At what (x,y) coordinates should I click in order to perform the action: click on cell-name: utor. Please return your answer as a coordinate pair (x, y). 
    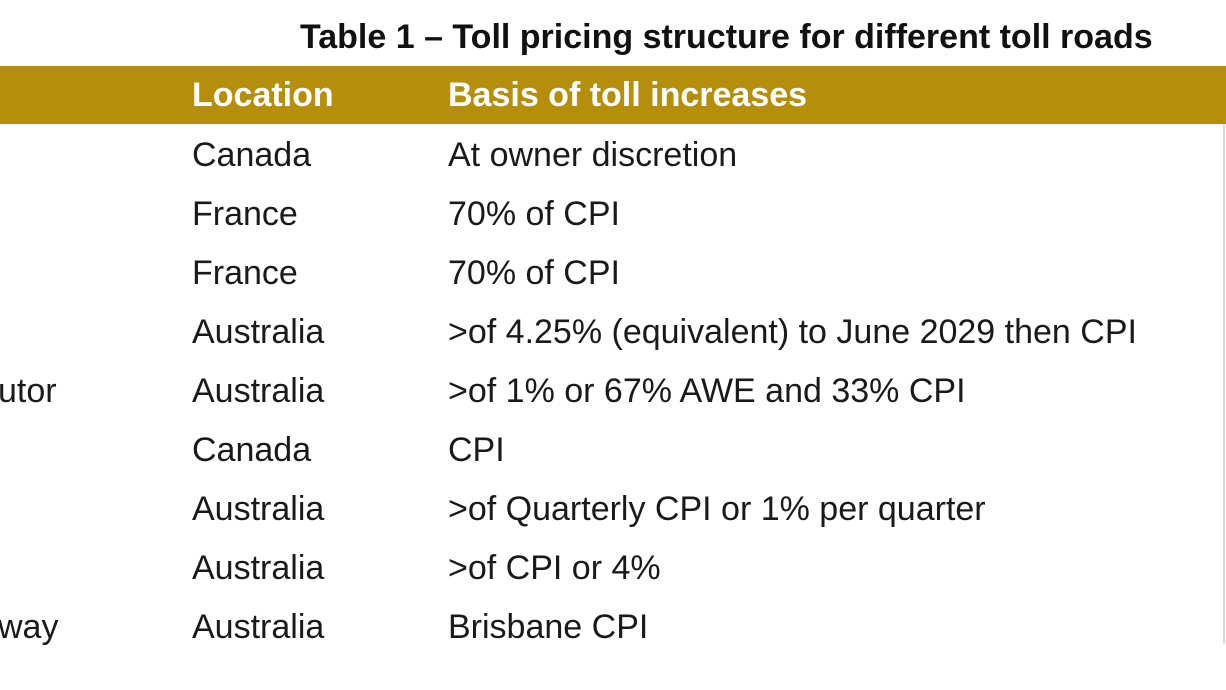
    Looking at the image, I should click on (28, 391).